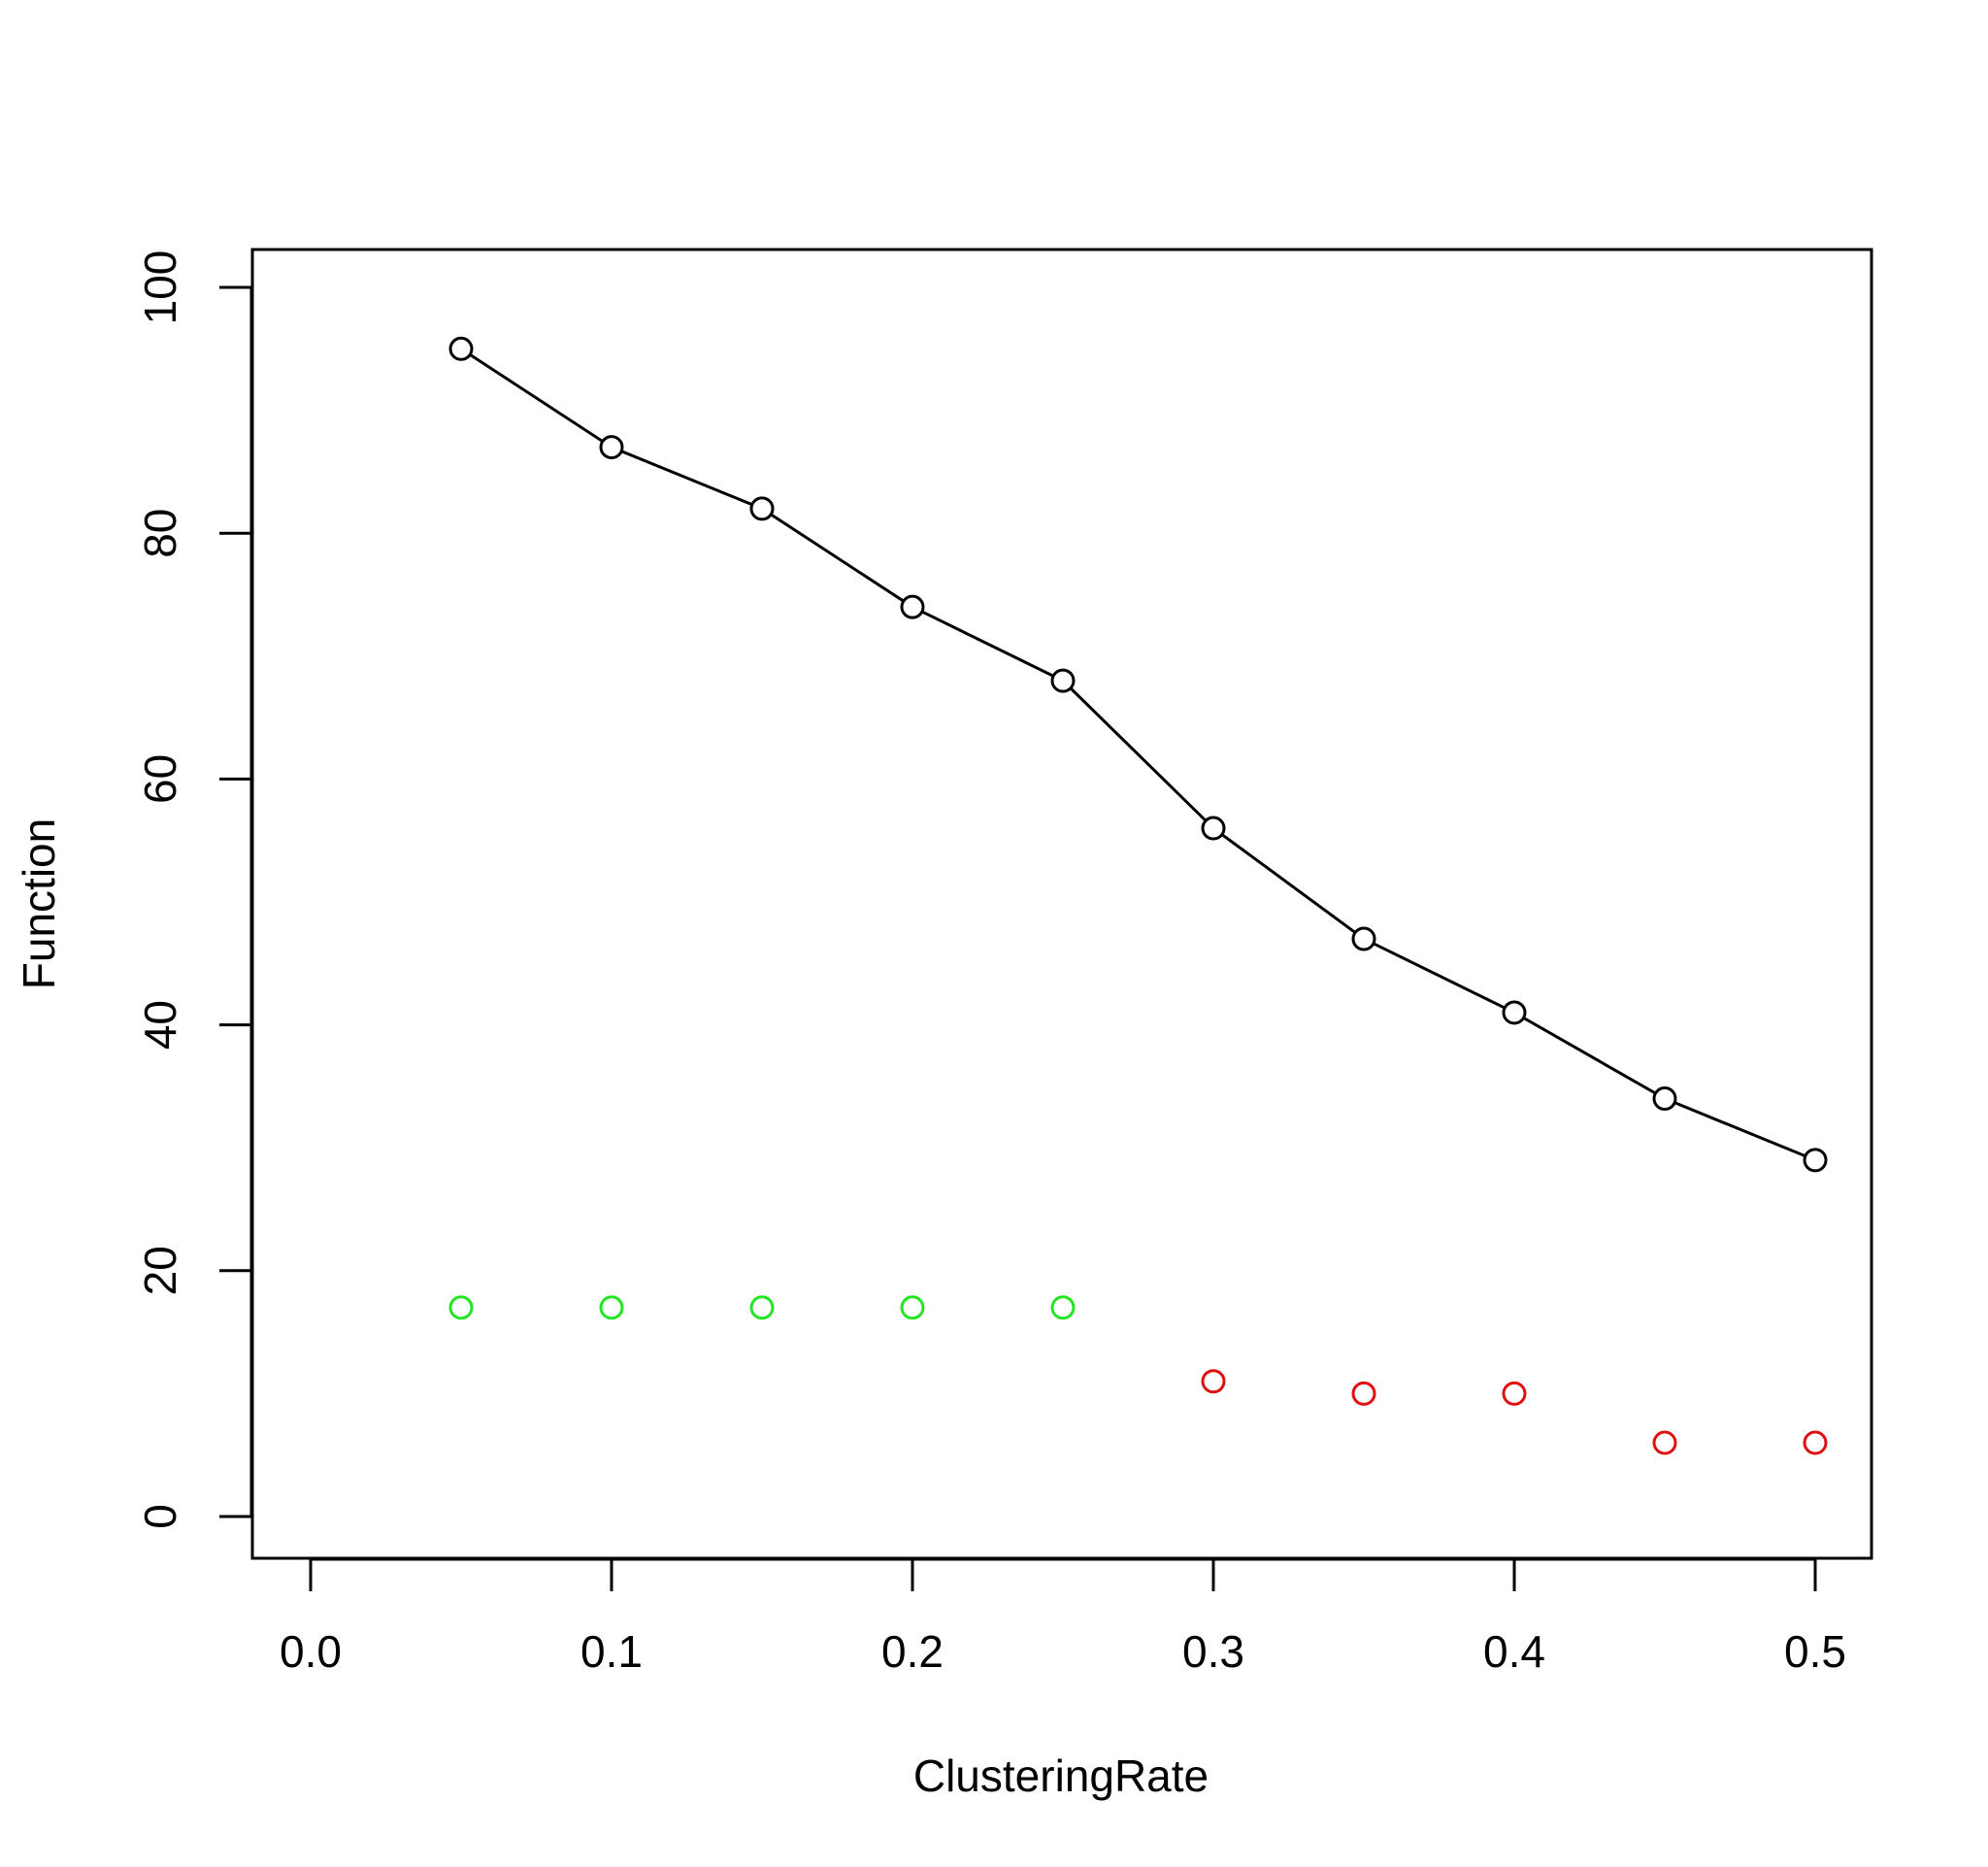 This screenshot has height=1867, width=1988. What do you see at coordinates (1061, 1775) in the screenshot?
I see `x-axis-label: ClusteringRate` at bounding box center [1061, 1775].